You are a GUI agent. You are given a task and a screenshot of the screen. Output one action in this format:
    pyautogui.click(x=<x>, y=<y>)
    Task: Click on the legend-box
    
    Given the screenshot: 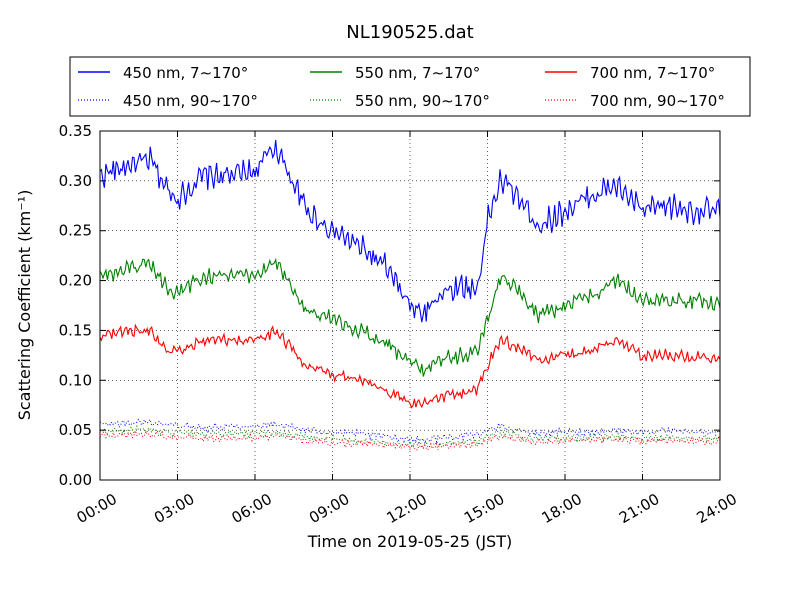 What is the action you would take?
    pyautogui.click(x=410, y=86)
    